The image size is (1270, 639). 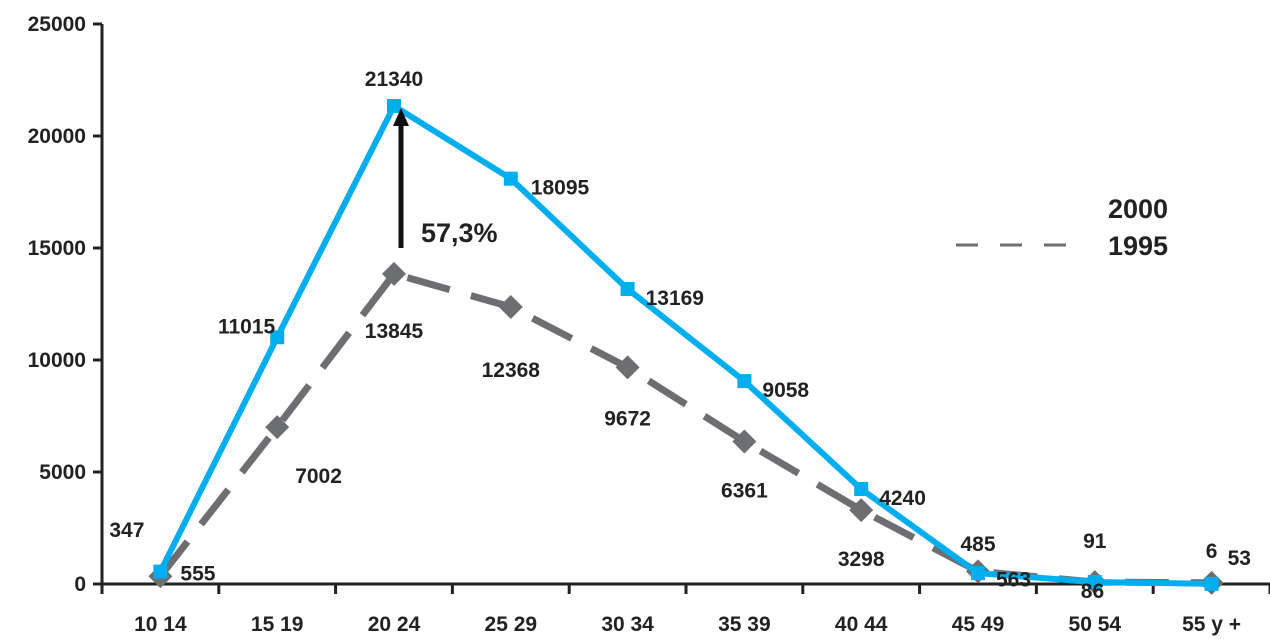 I want to click on legend-label-2000: 2000, so click(x=1138, y=209).